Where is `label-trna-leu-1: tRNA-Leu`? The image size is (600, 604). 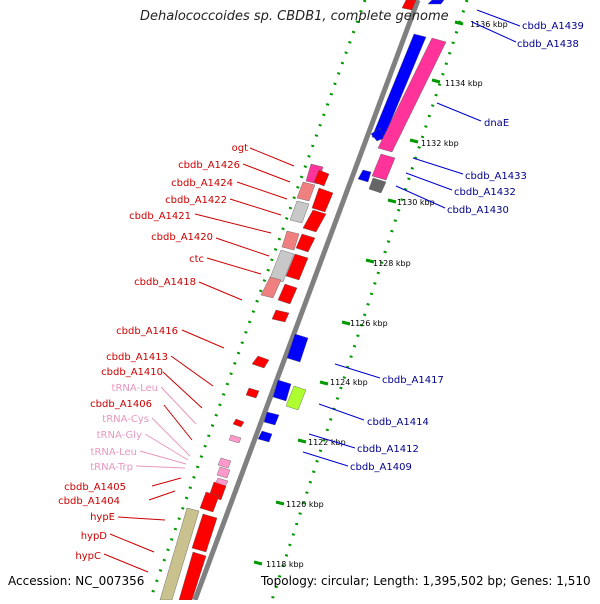 label-trna-leu-1: tRNA-Leu is located at coordinates (135, 388).